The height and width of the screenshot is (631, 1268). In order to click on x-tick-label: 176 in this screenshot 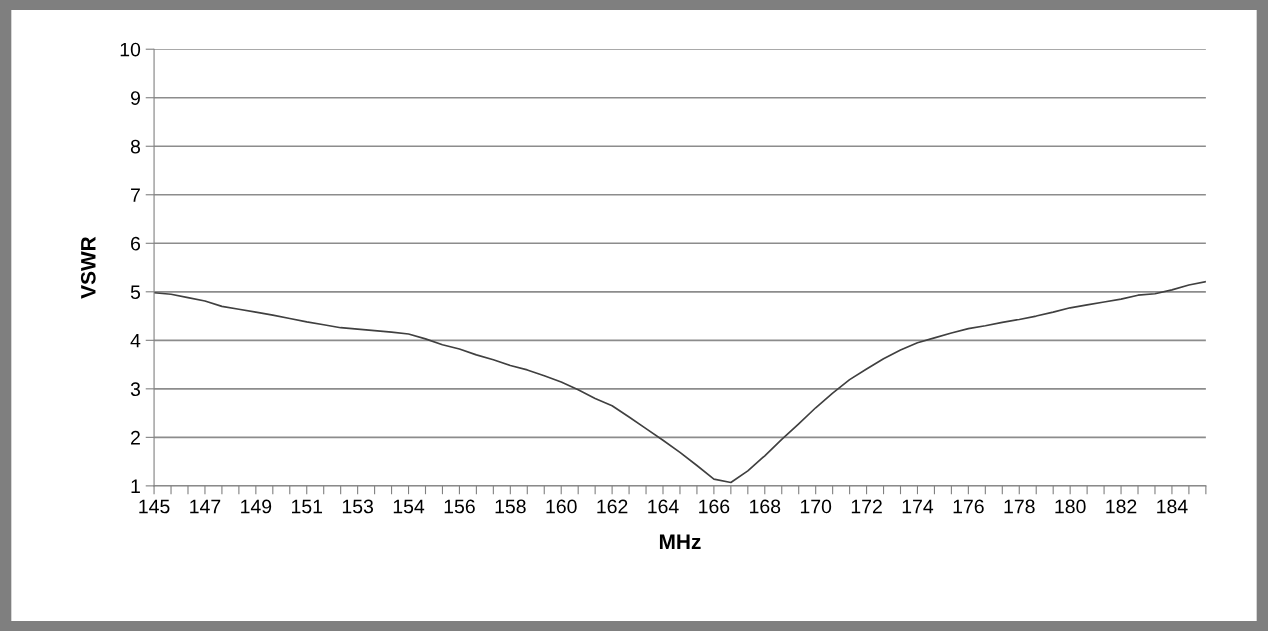, I will do `click(968, 506)`.